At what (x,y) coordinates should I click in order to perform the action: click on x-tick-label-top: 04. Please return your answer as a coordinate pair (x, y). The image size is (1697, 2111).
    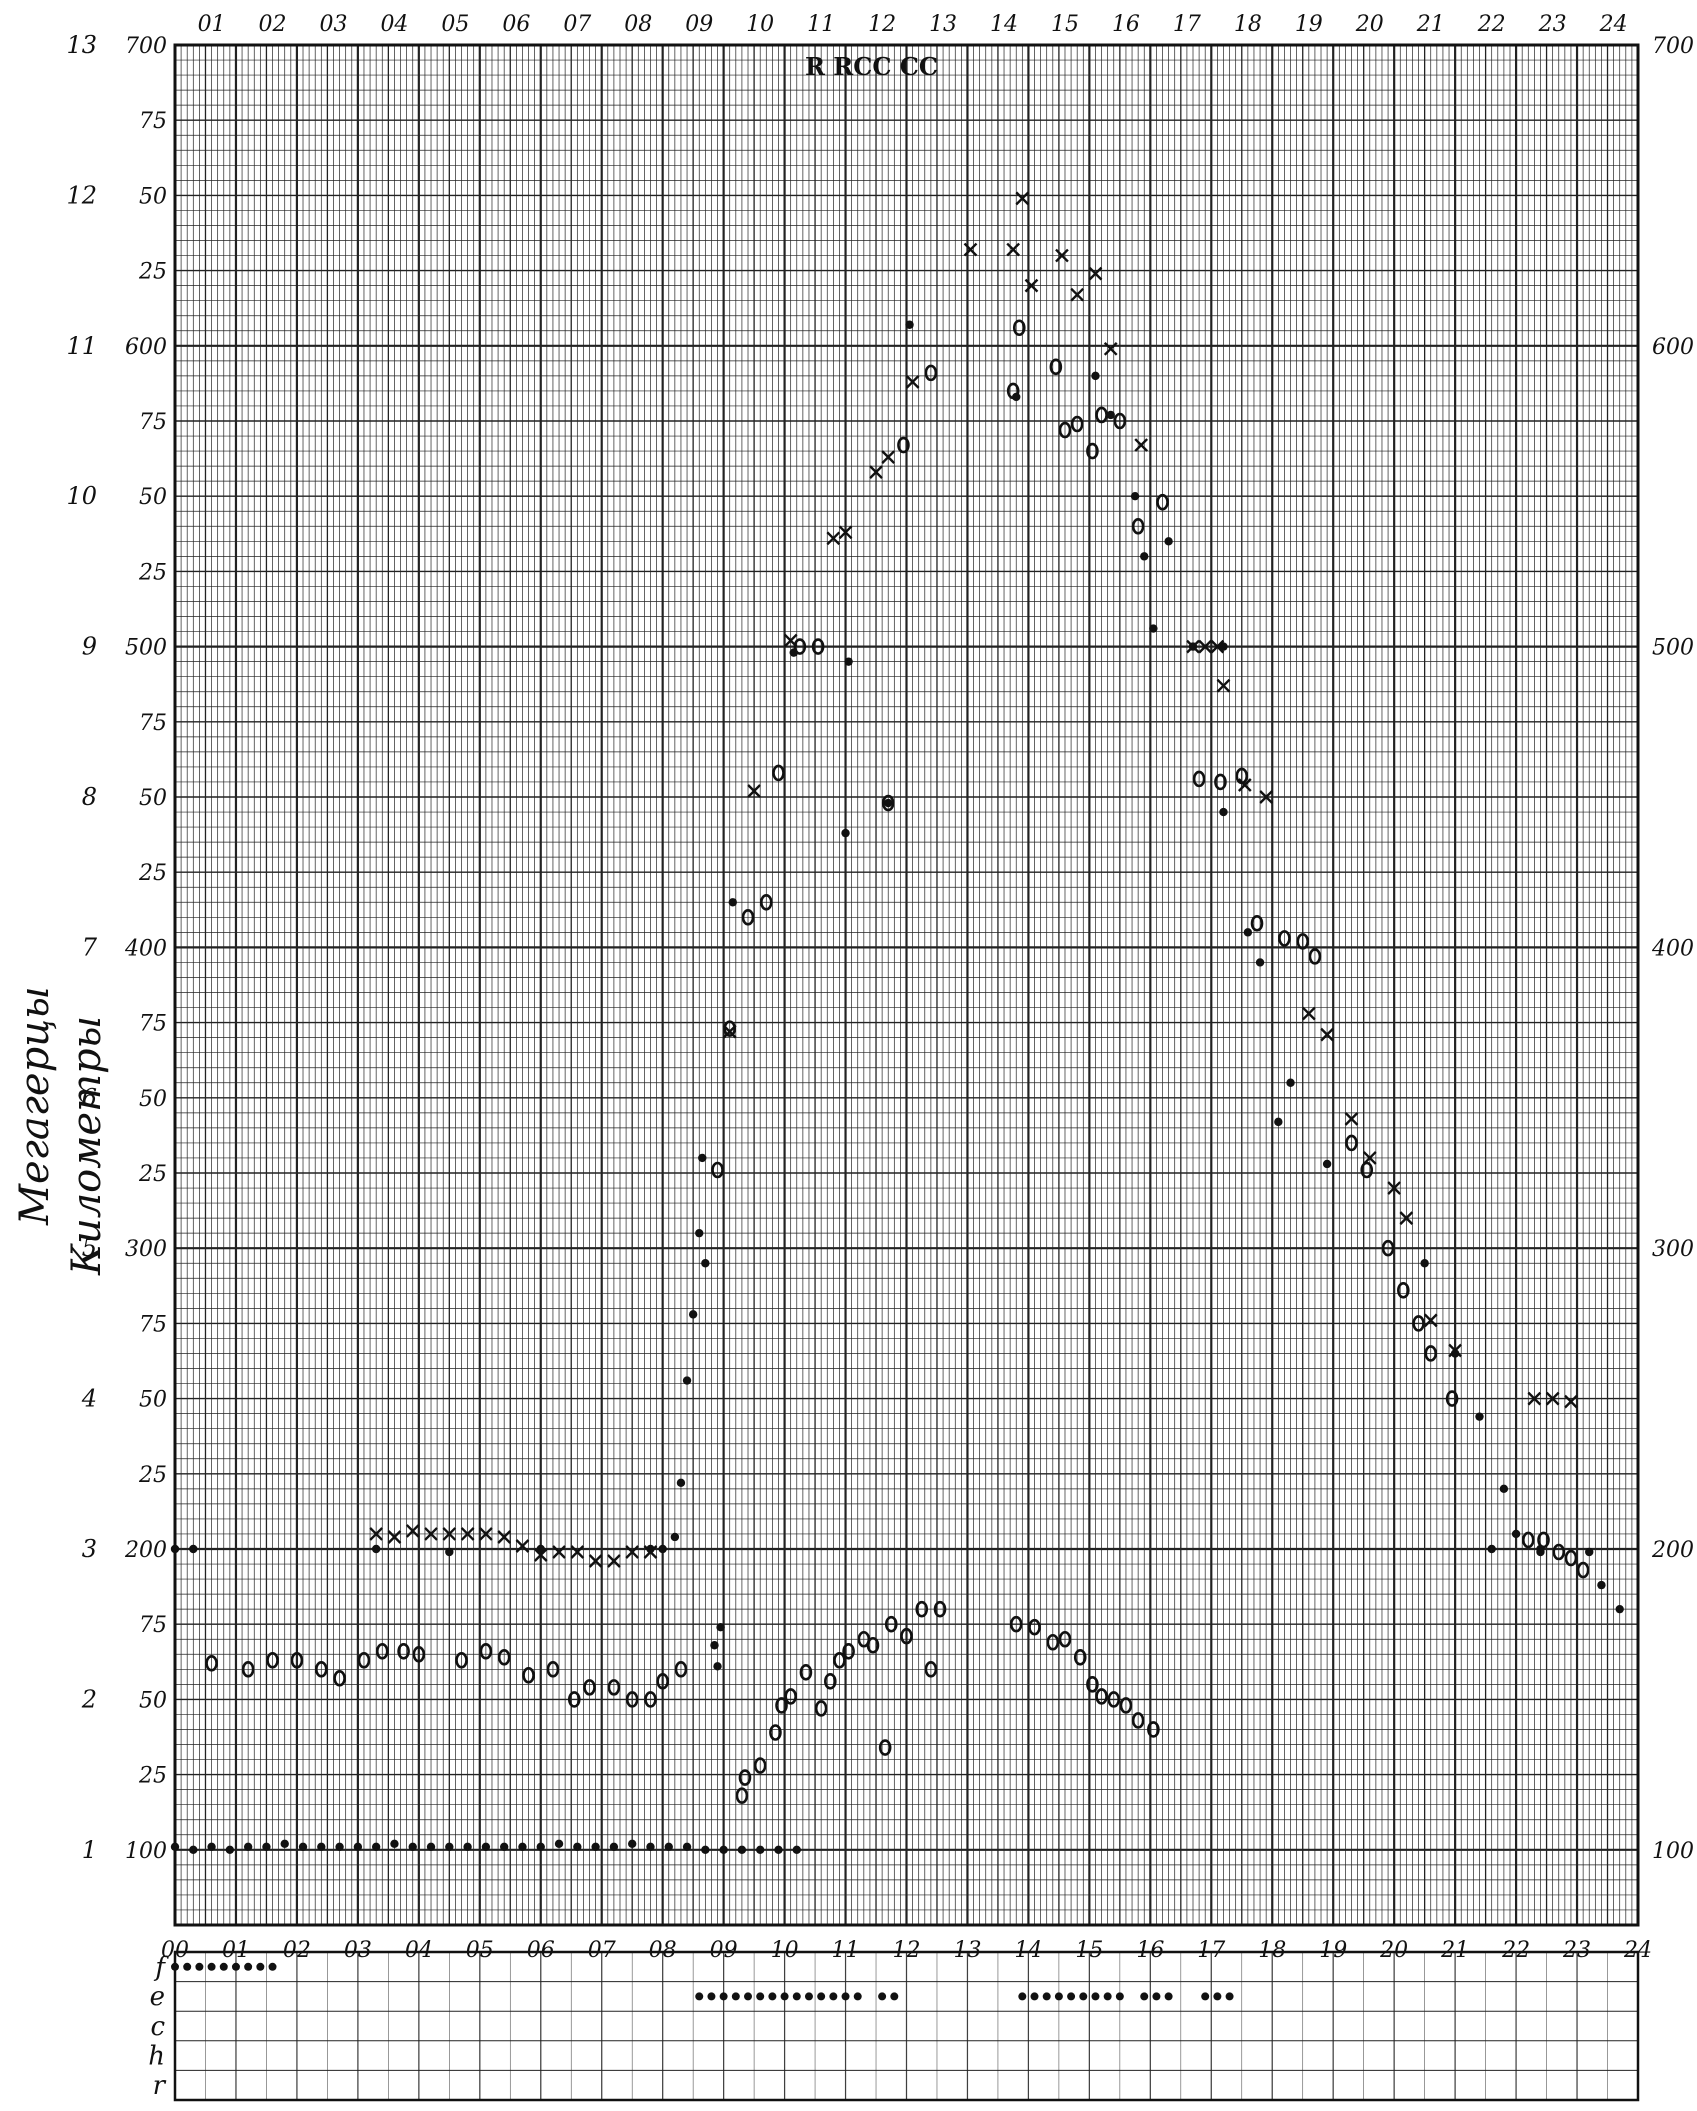
    Looking at the image, I should click on (394, 24).